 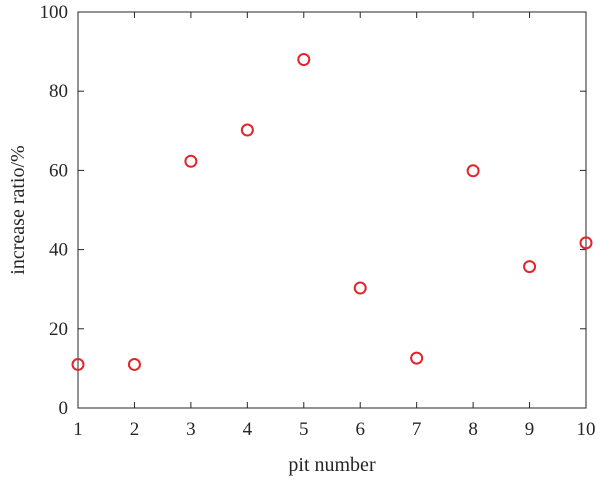 What do you see at coordinates (54, 12) in the screenshot?
I see `y-tick-label: 100` at bounding box center [54, 12].